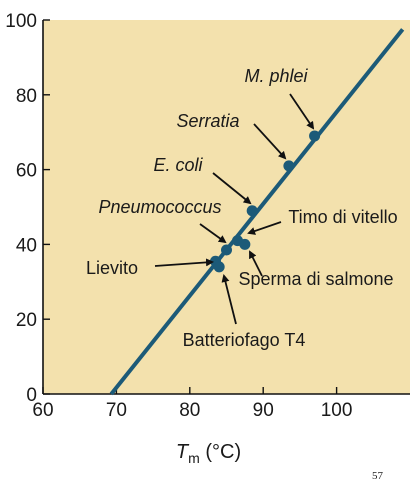 Image resolution: width=419 pixels, height=484 pixels. What do you see at coordinates (178, 165) in the screenshot?
I see `label-e-coli: E. coli` at bounding box center [178, 165].